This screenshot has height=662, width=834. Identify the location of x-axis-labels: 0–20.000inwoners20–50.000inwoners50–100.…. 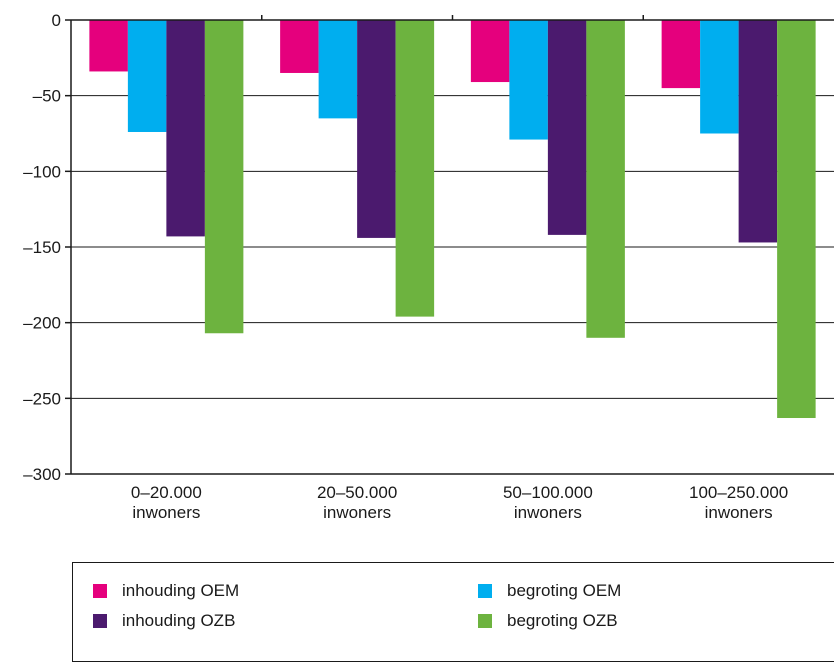
(459, 502).